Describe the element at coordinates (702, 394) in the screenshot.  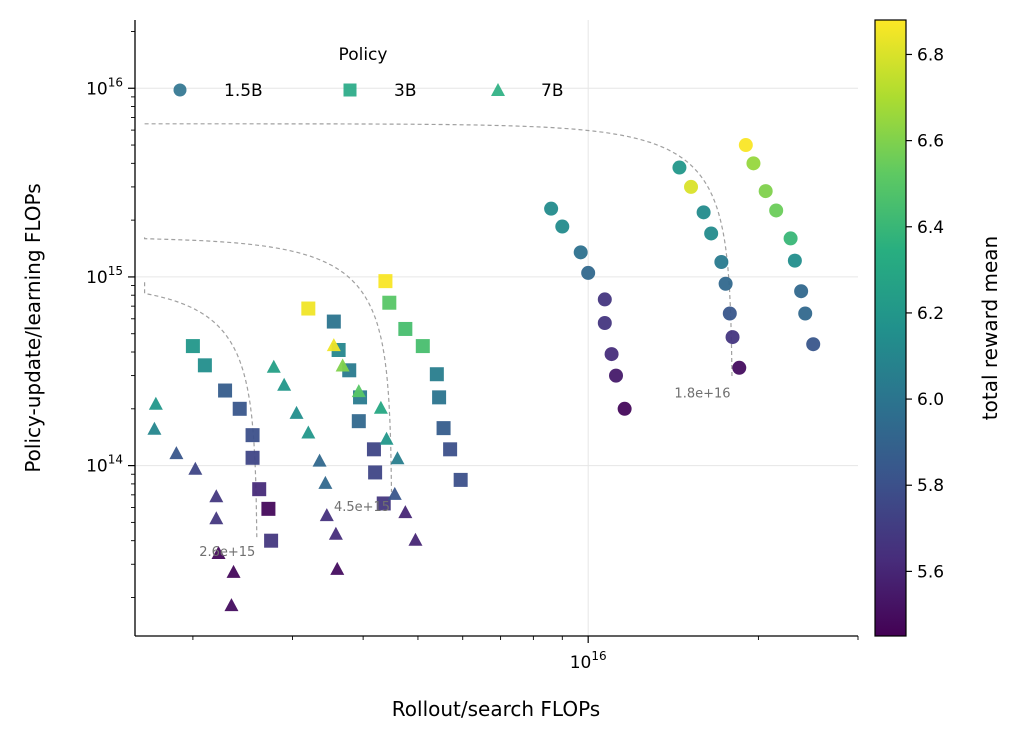
I see `iso-curve-label: 1.8e+16` at that location.